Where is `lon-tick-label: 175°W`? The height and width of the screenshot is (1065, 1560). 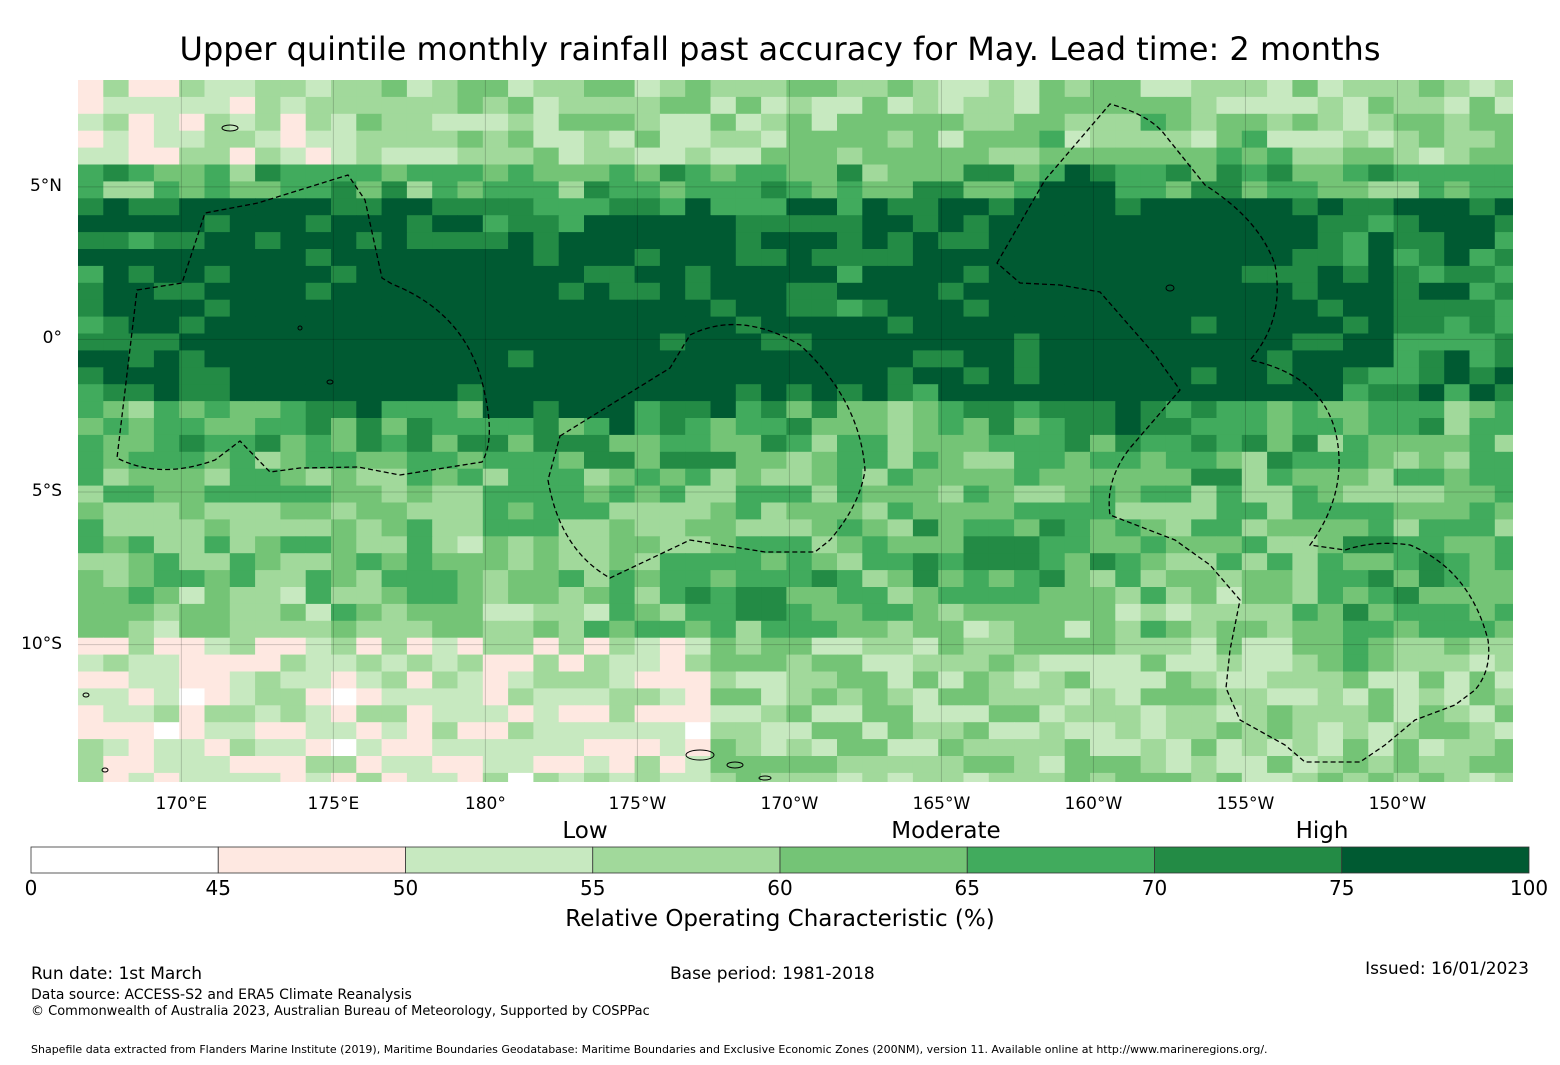
lon-tick-label: 175°W is located at coordinates (637, 804).